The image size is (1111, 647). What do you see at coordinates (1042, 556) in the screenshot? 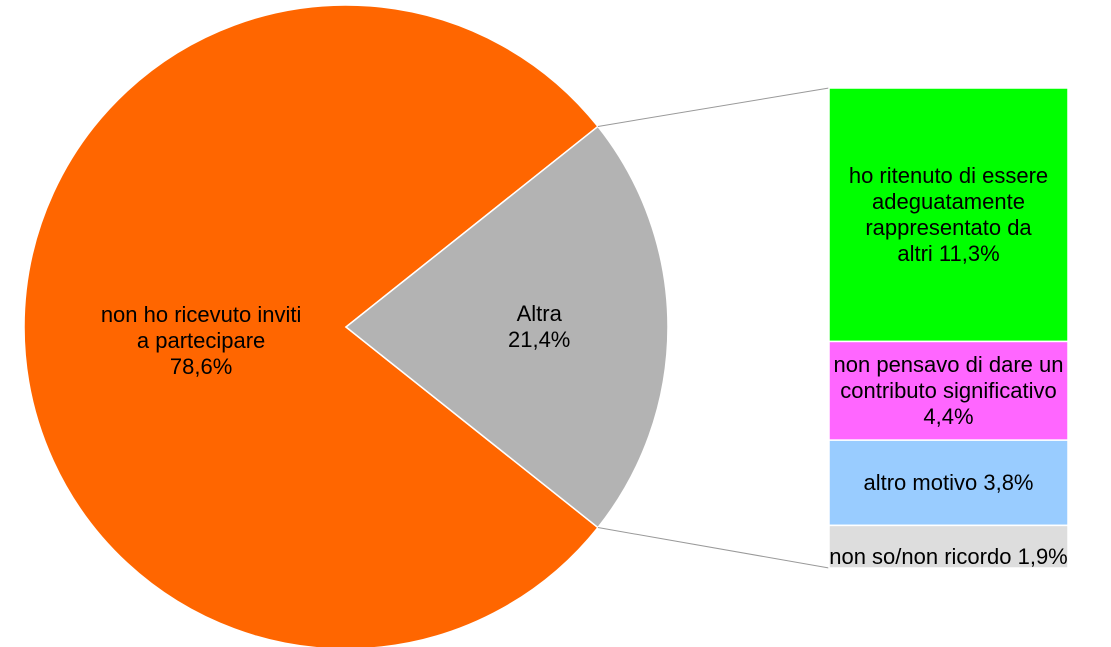
I see `value-label: 1,9%` at bounding box center [1042, 556].